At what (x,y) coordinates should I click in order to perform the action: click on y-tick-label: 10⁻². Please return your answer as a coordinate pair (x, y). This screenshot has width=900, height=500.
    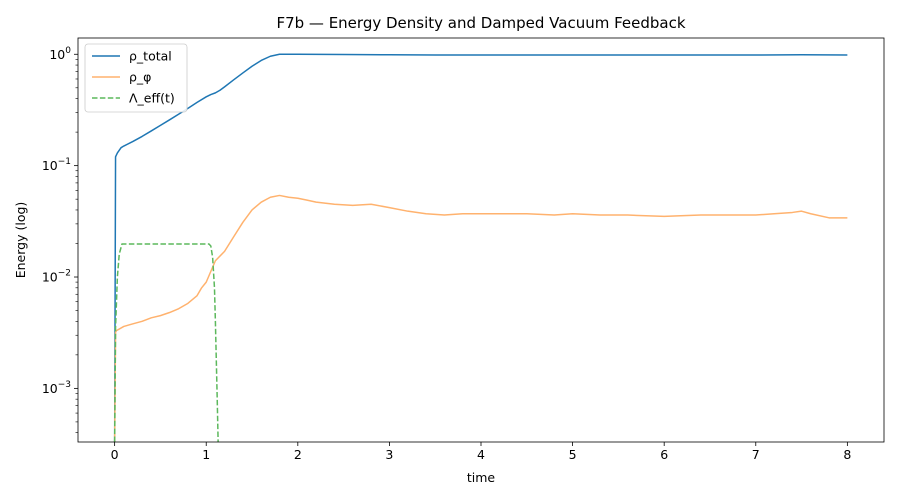
    Looking at the image, I should click on (56, 277).